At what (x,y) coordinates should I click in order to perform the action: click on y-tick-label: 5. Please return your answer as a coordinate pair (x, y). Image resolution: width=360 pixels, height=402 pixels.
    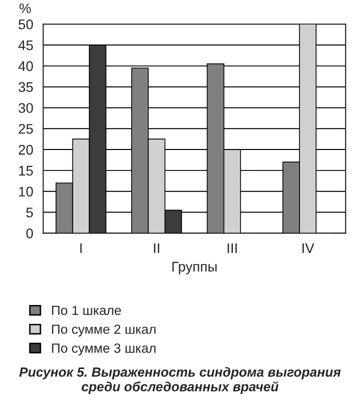
    Looking at the image, I should click on (29, 213).